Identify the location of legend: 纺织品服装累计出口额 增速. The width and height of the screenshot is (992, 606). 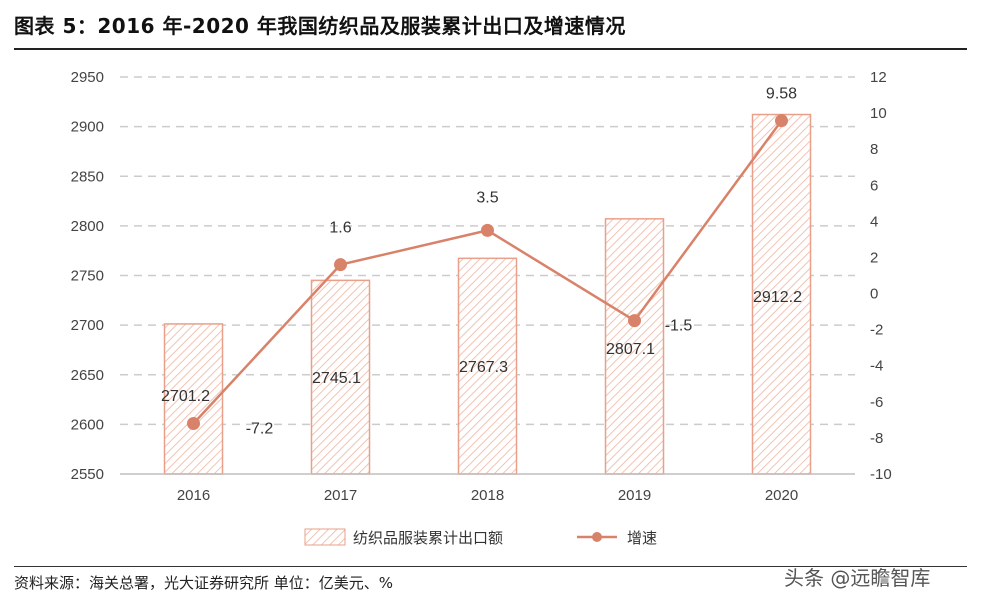
(480, 537).